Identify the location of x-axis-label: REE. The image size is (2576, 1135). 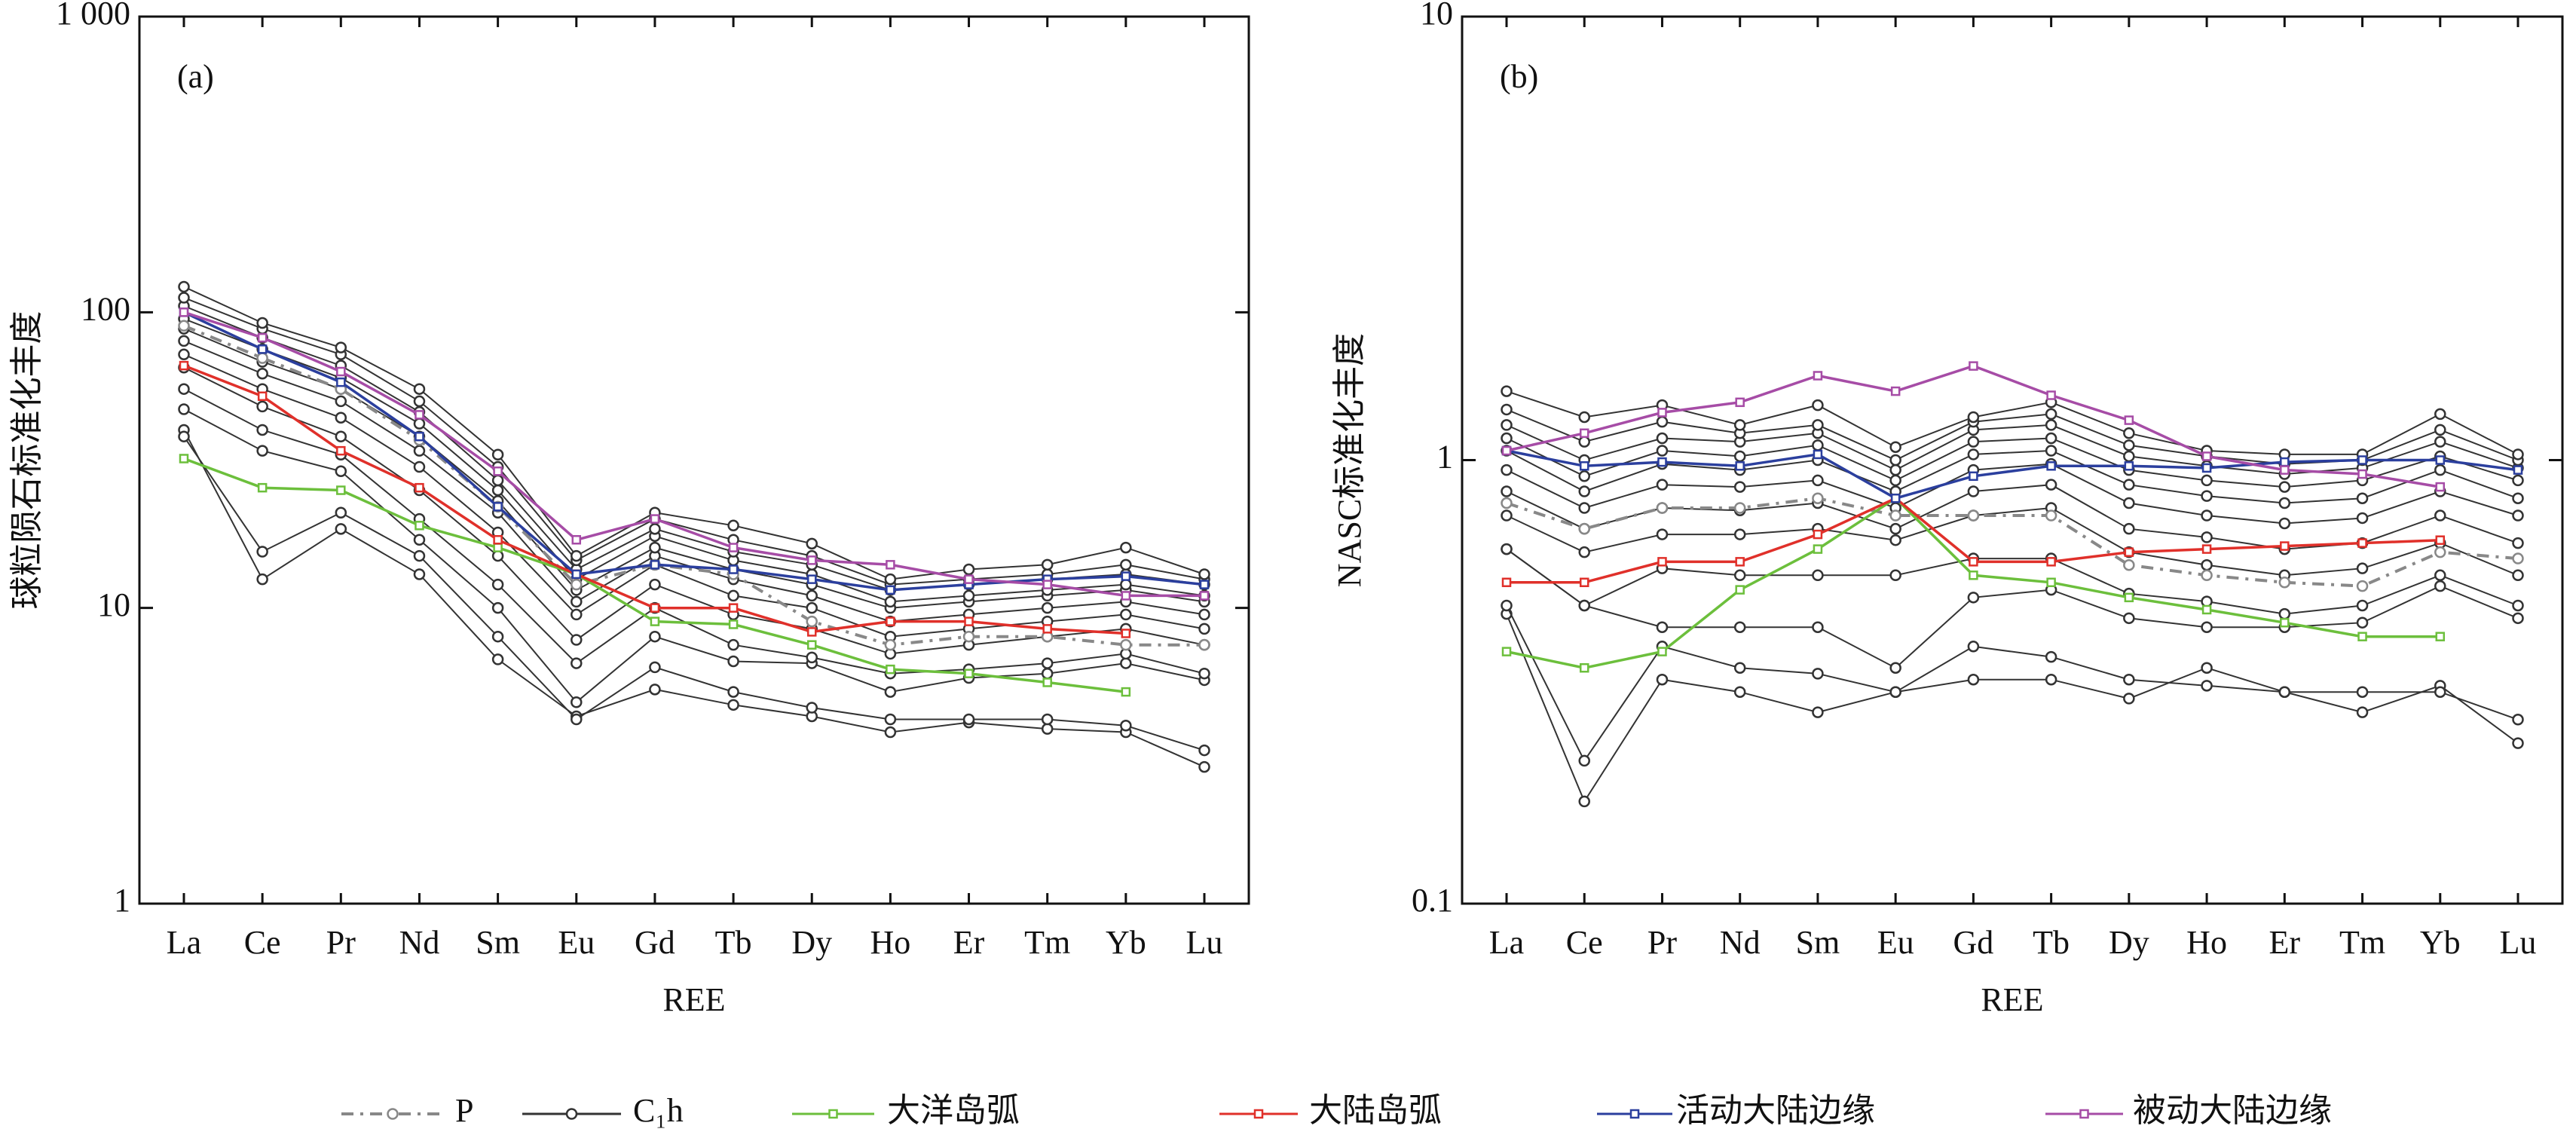
(2012, 999).